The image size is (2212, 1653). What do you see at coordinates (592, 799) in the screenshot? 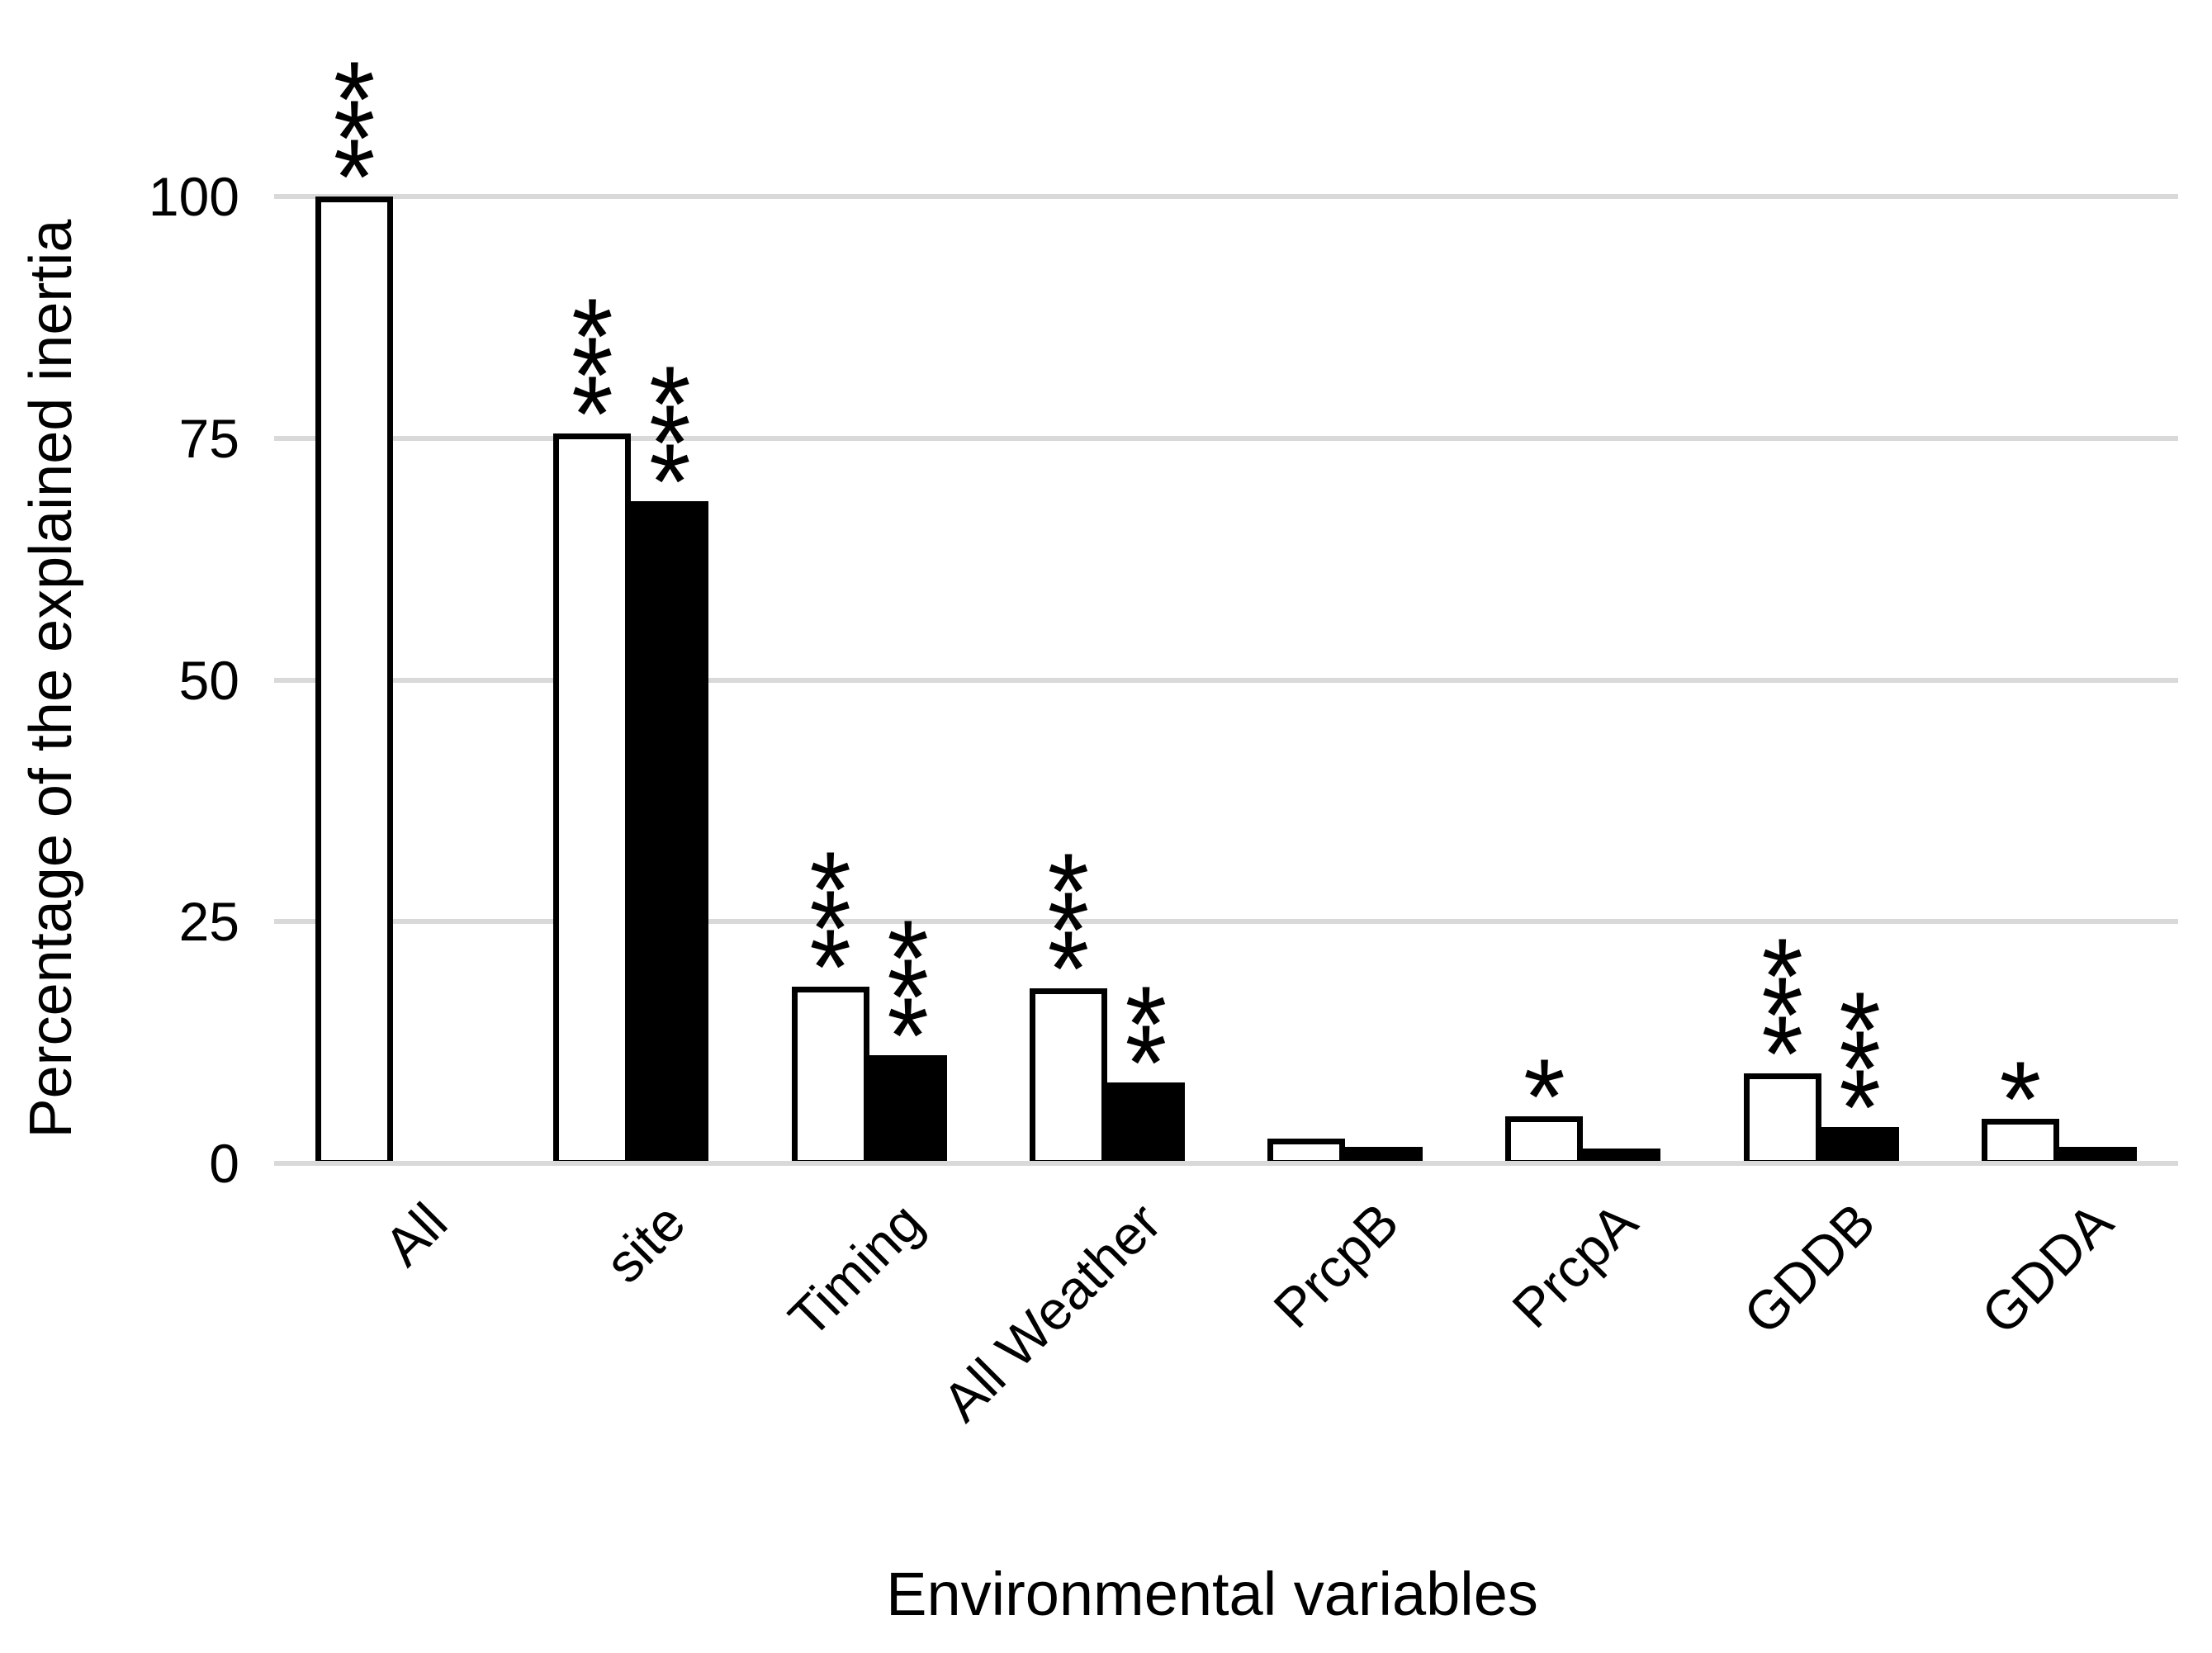
I see `bar-open-site` at bounding box center [592, 799].